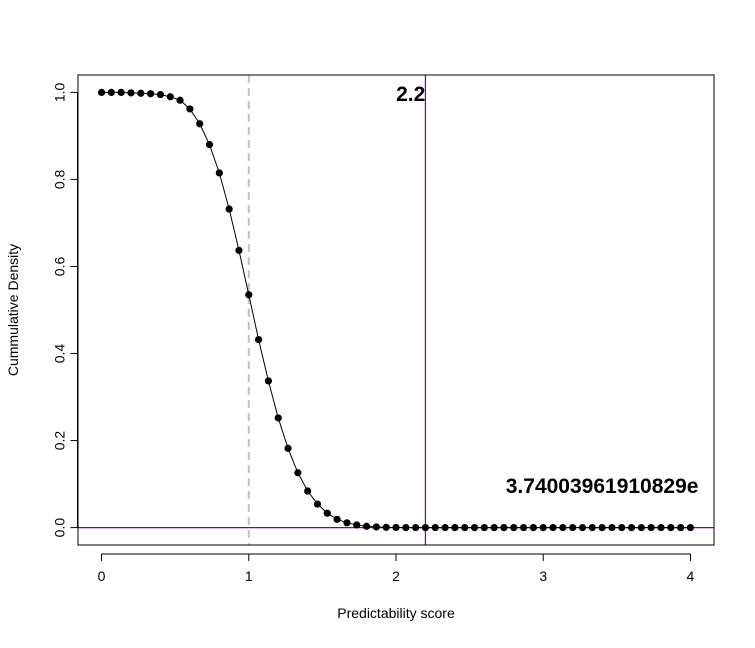 The height and width of the screenshot is (648, 755). Describe the element at coordinates (60, 92) in the screenshot. I see `y-tick-label: 1.0` at that location.